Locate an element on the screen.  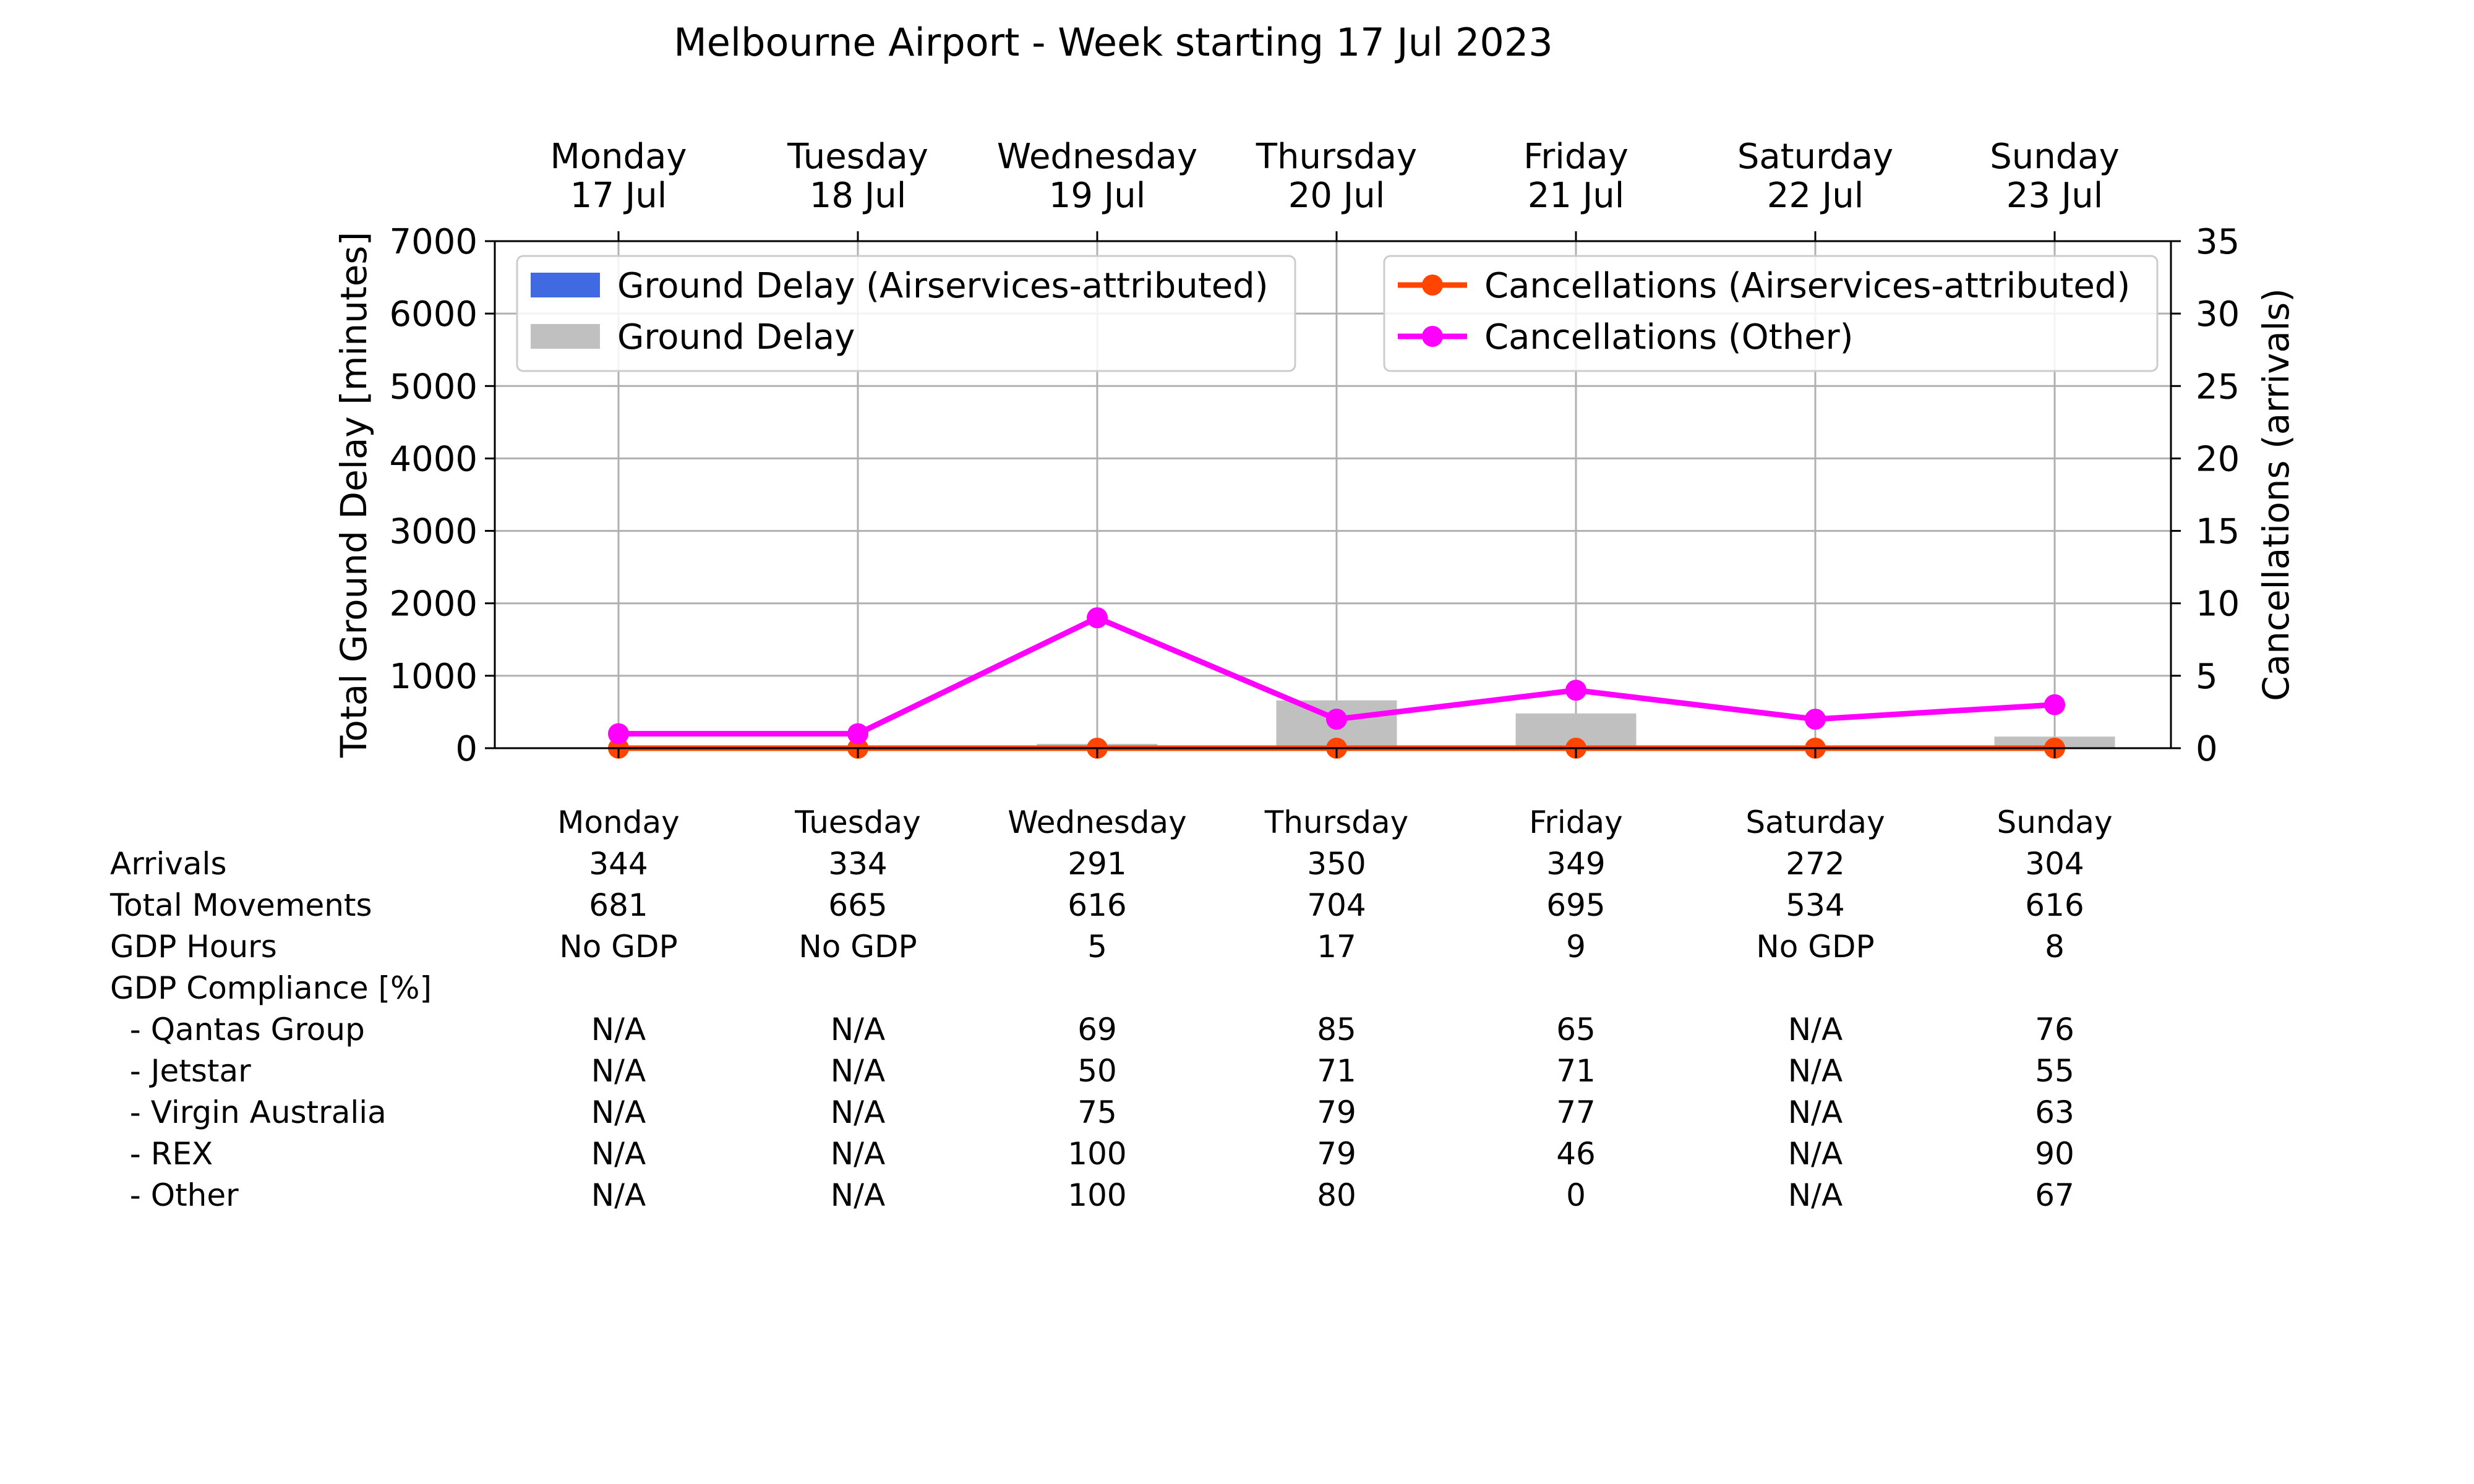
table-row-label: - Other is located at coordinates (175, 1195).